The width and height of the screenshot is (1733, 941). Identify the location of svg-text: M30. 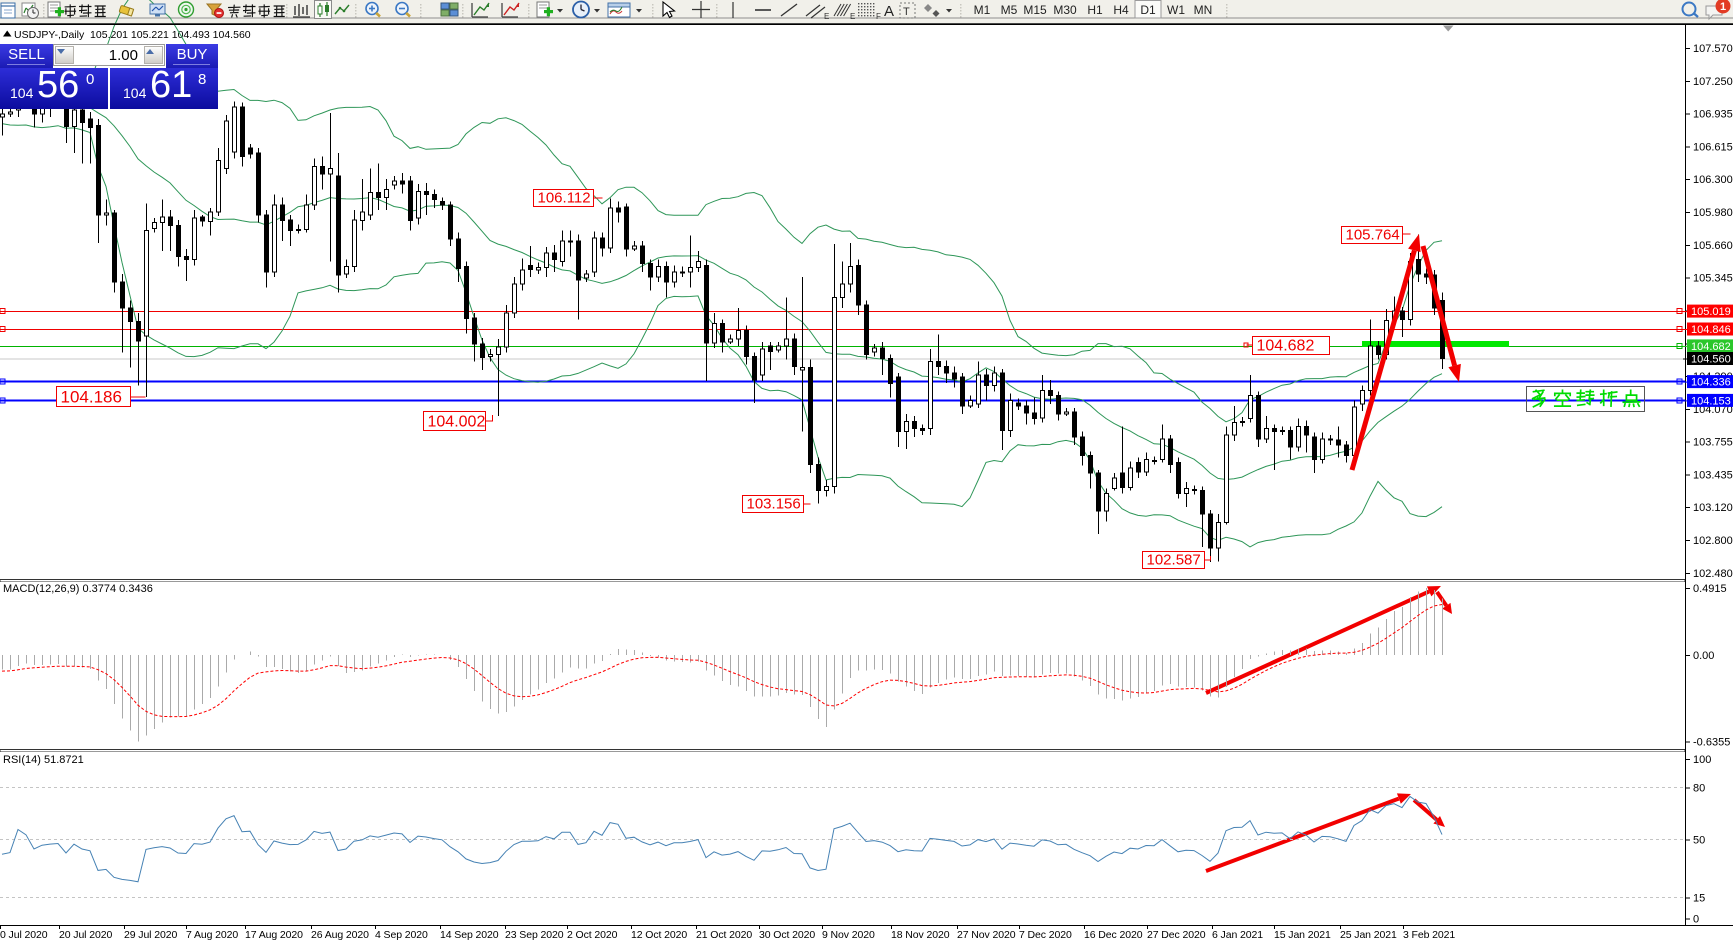
(1065, 10).